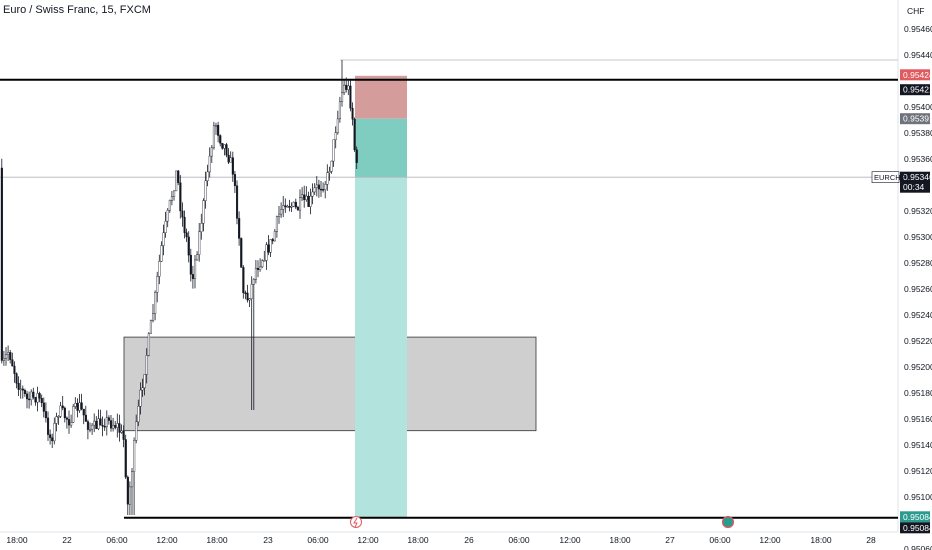  Describe the element at coordinates (77, 10) in the screenshot. I see `chart-title: Euro / Swiss Franc, 15, FXCM` at that location.